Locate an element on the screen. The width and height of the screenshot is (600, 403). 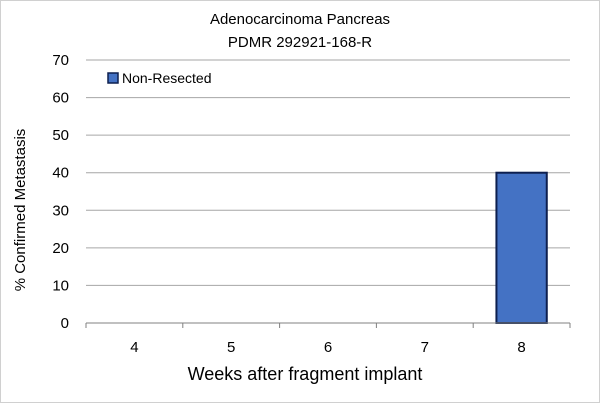
x-tick-label: 6 is located at coordinates (328, 347).